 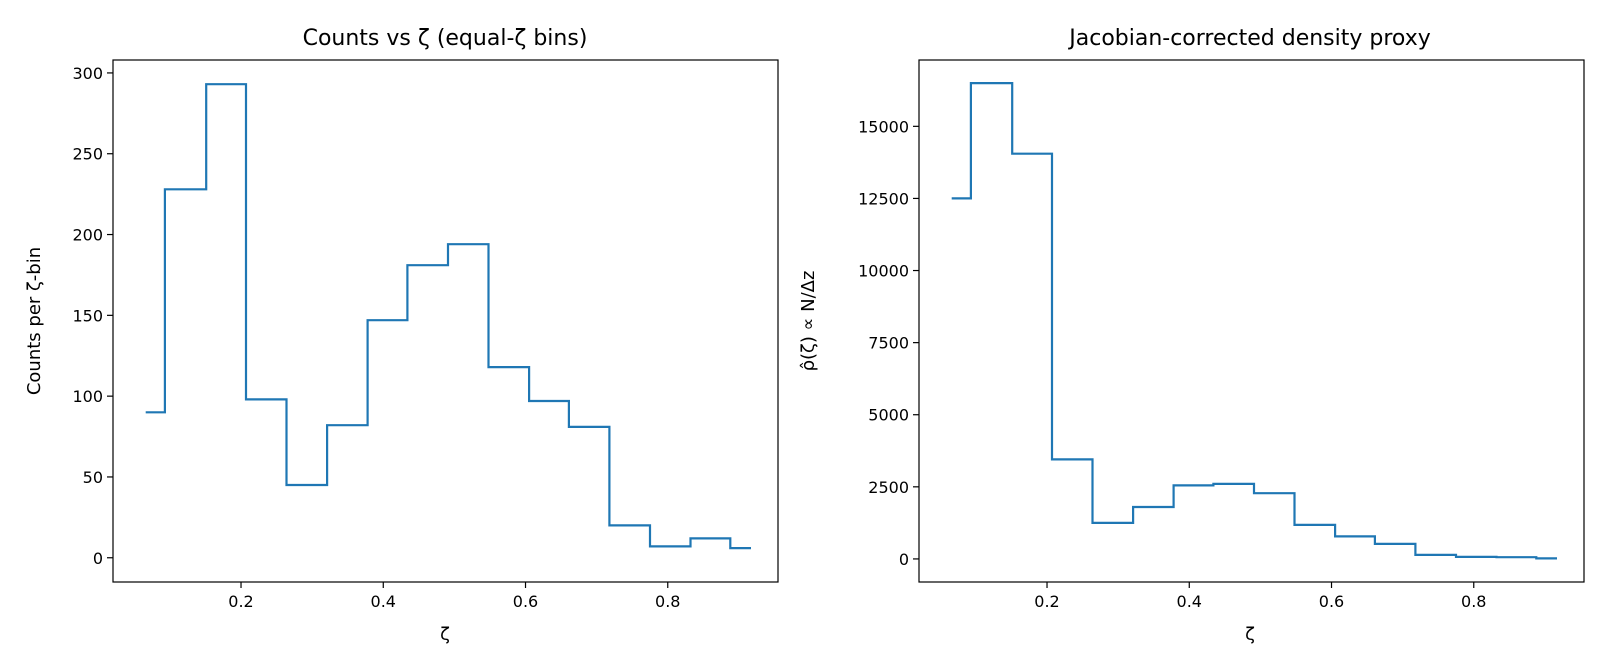 What do you see at coordinates (240, 601) in the screenshot?
I see `left-x-tick-label: 0.2` at bounding box center [240, 601].